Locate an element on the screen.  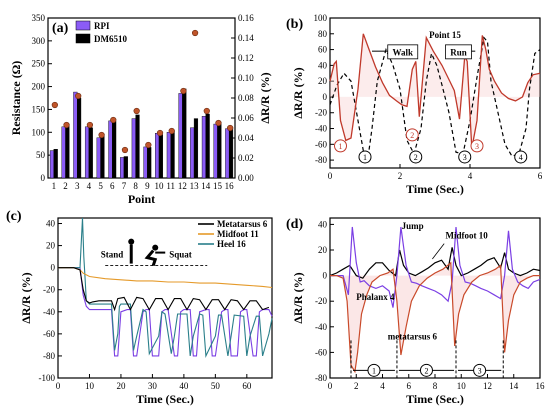
a-ytick-label: 250 is located at coordinates (39, 64).